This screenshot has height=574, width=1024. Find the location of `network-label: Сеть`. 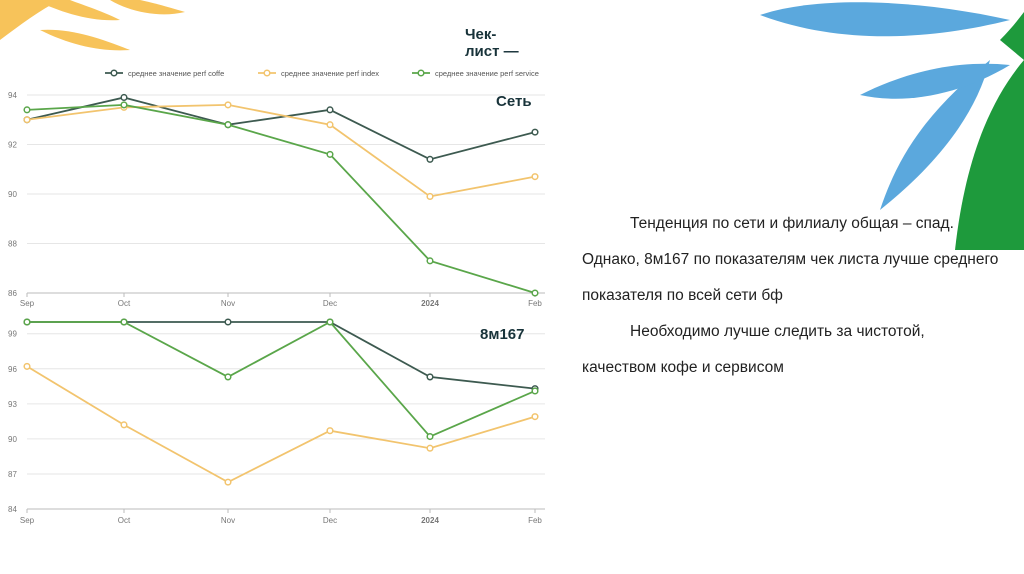

network-label: Сеть is located at coordinates (514, 101).